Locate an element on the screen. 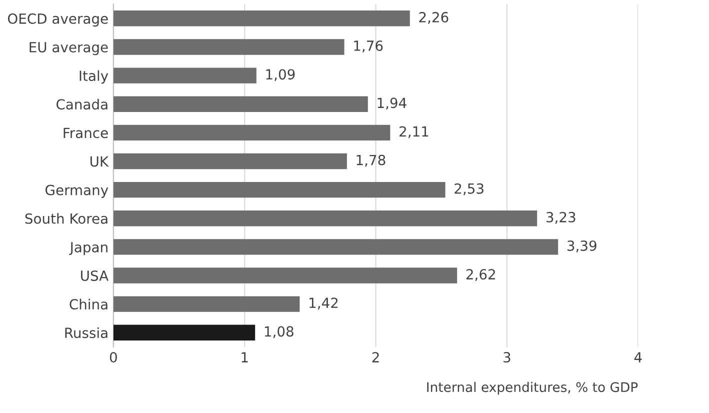 Image resolution: width=709 pixels, height=413 pixels. x-tick-label: 2 is located at coordinates (375, 357).